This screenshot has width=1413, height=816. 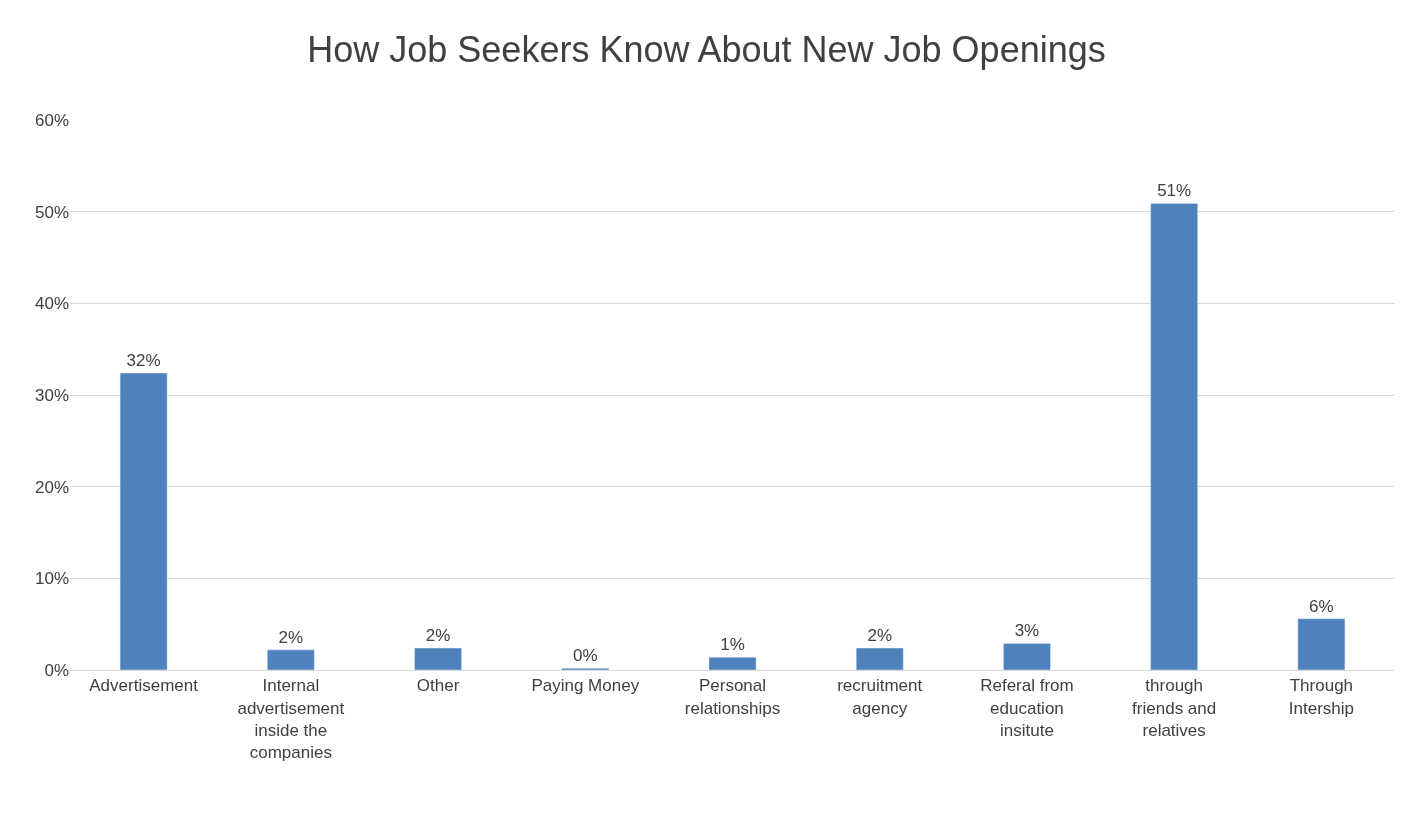 What do you see at coordinates (1321, 606) in the screenshot?
I see `data-label: 6%` at bounding box center [1321, 606].